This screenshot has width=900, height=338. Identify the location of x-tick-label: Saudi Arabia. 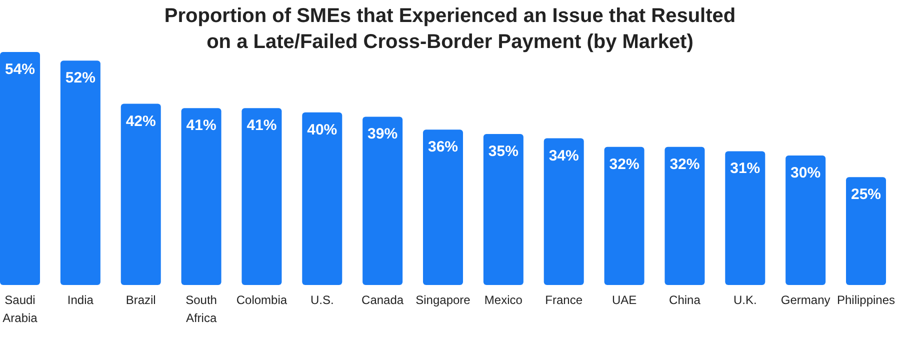
(20, 309).